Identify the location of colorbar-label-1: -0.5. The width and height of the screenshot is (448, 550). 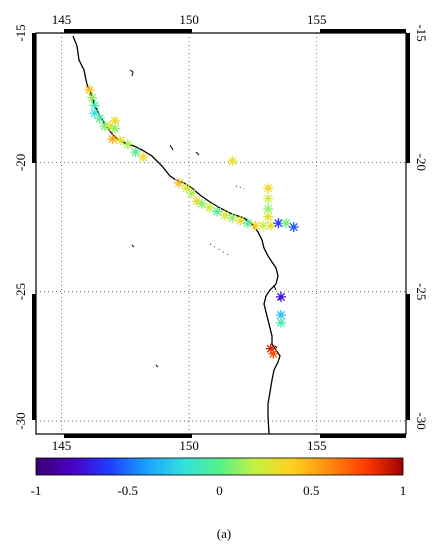
(128, 490).